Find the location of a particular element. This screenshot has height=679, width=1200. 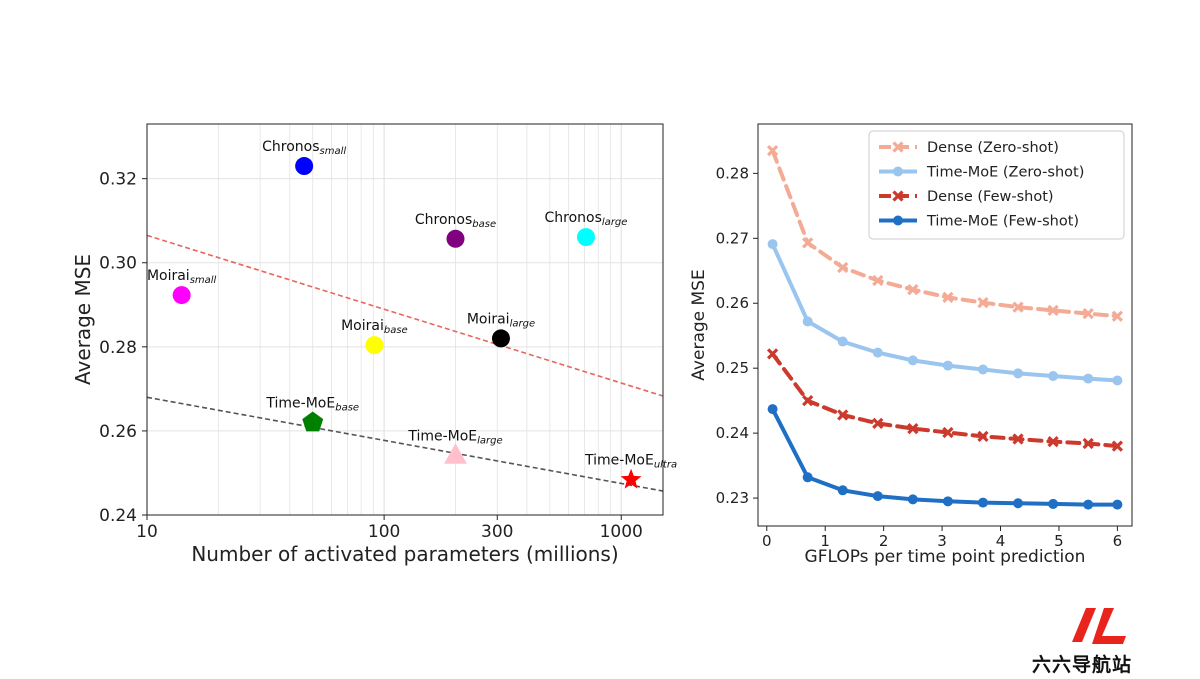

x-tick-label: 1000 is located at coordinates (621, 532).